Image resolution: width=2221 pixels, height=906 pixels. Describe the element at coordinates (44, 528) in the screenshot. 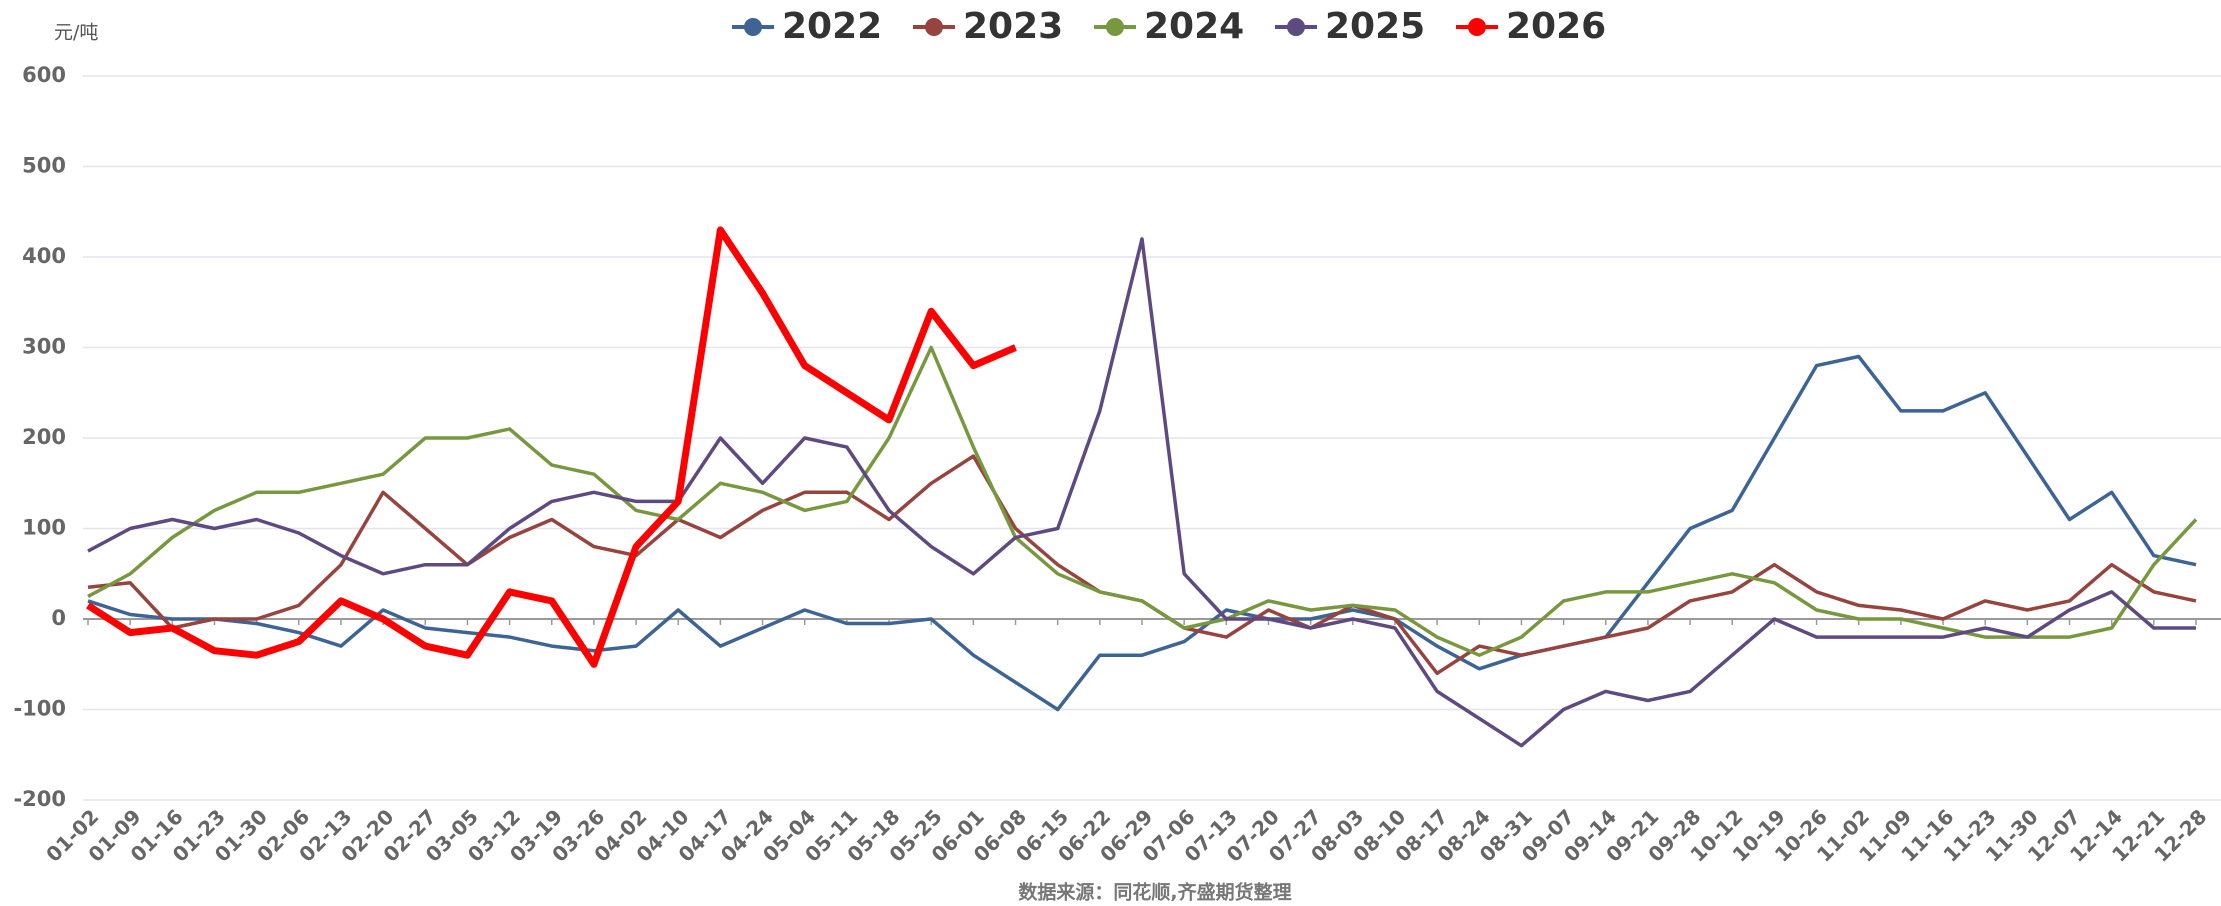

I see `y-tick-label: 100` at that location.